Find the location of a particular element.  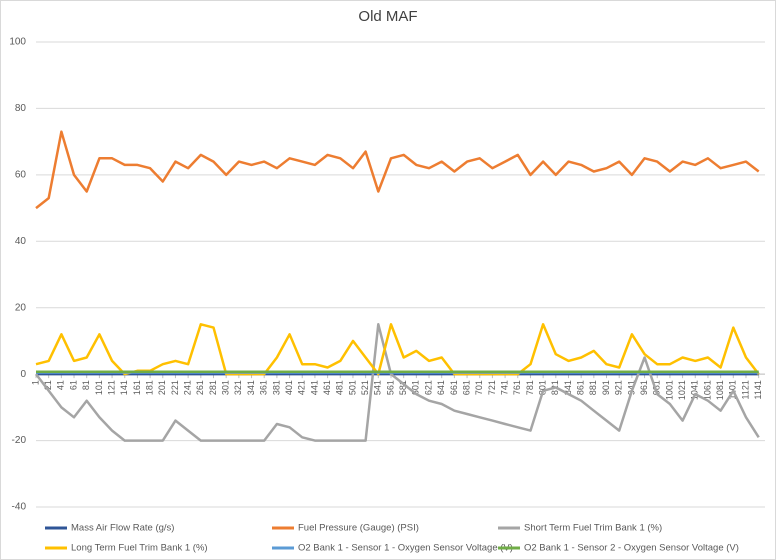

x-tick-label: 121 is located at coordinates (111, 387).